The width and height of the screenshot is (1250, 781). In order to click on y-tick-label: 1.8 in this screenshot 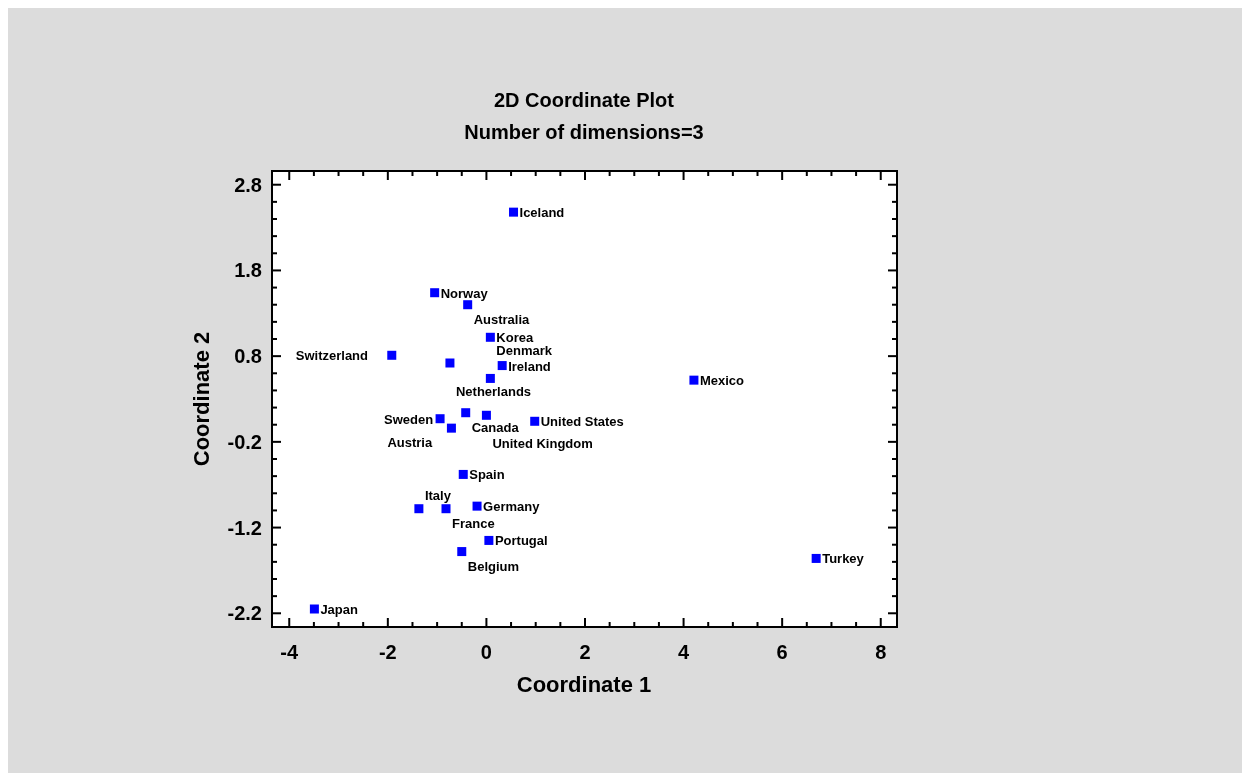, I will do `click(248, 270)`.